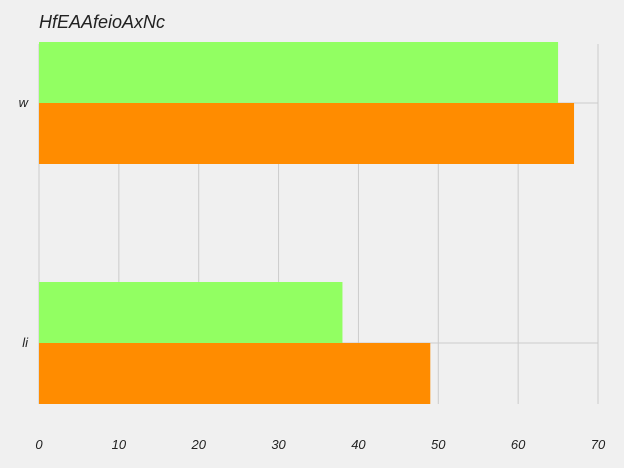 Image resolution: width=624 pixels, height=468 pixels. What do you see at coordinates (320, 444) in the screenshot?
I see `x-axis-ticks: 0 10 20 30 40 50 60 70` at bounding box center [320, 444].